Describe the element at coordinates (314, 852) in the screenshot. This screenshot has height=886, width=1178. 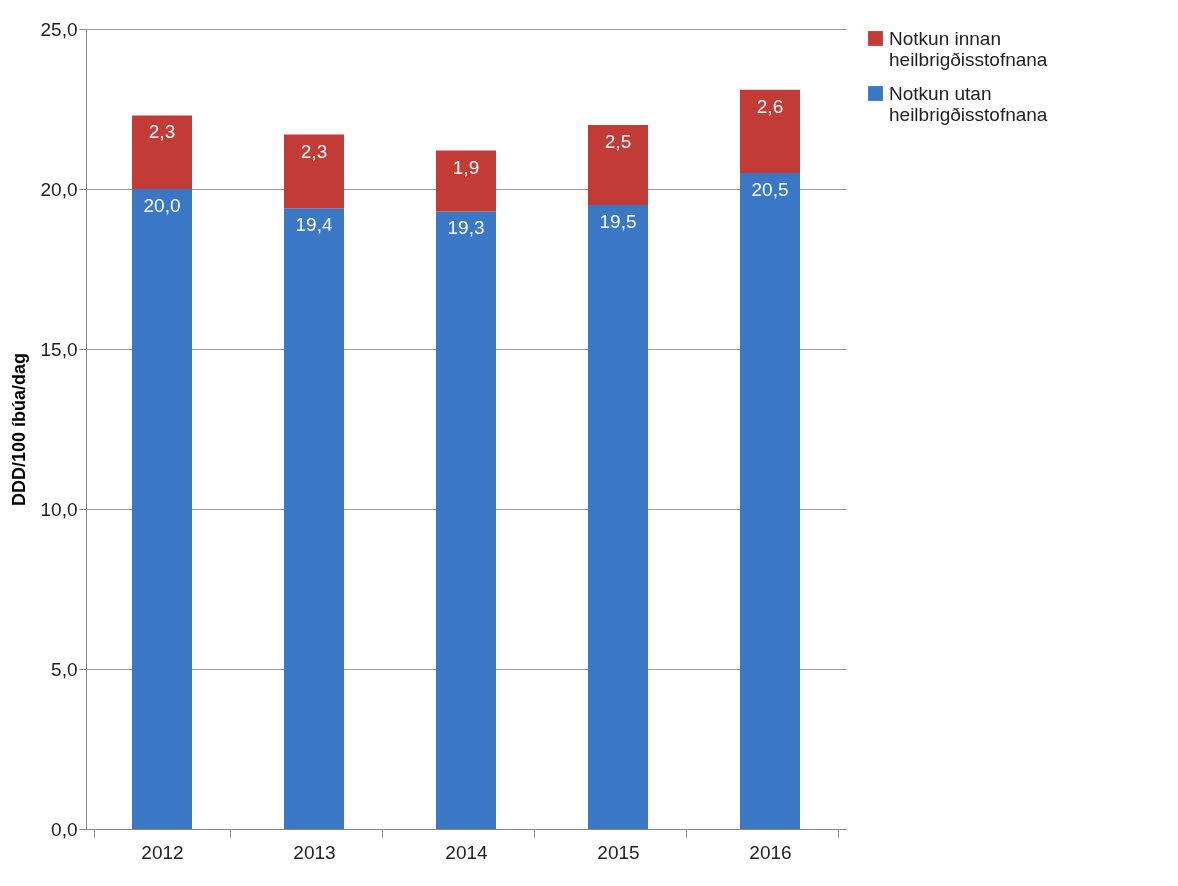
I see `x-tick-label: 2013` at that location.